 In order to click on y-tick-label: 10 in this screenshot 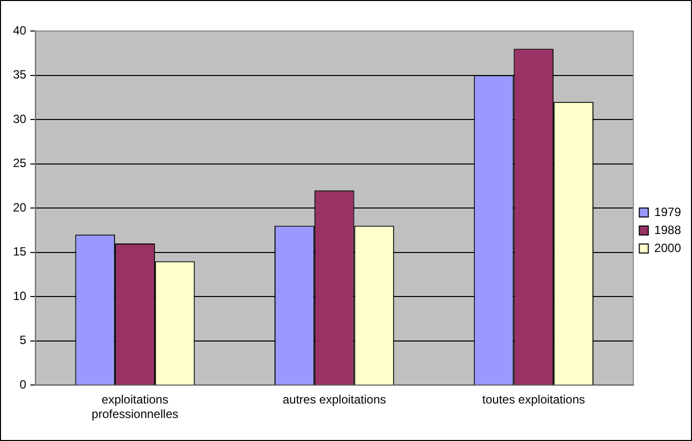, I will do `click(19, 295)`.